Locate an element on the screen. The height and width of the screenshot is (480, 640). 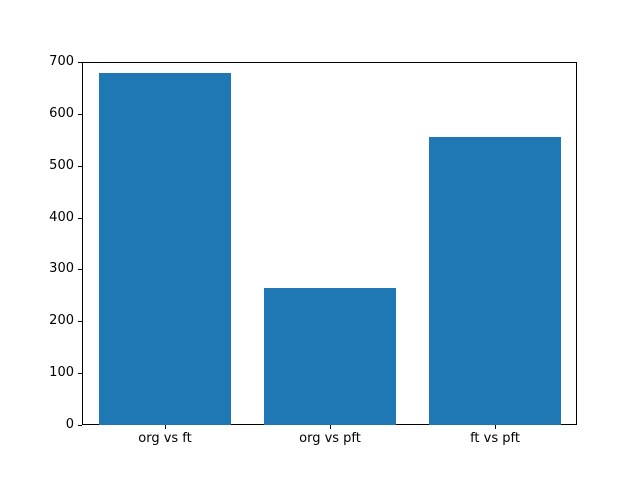
y-tick-label: 200 is located at coordinates (61, 320).